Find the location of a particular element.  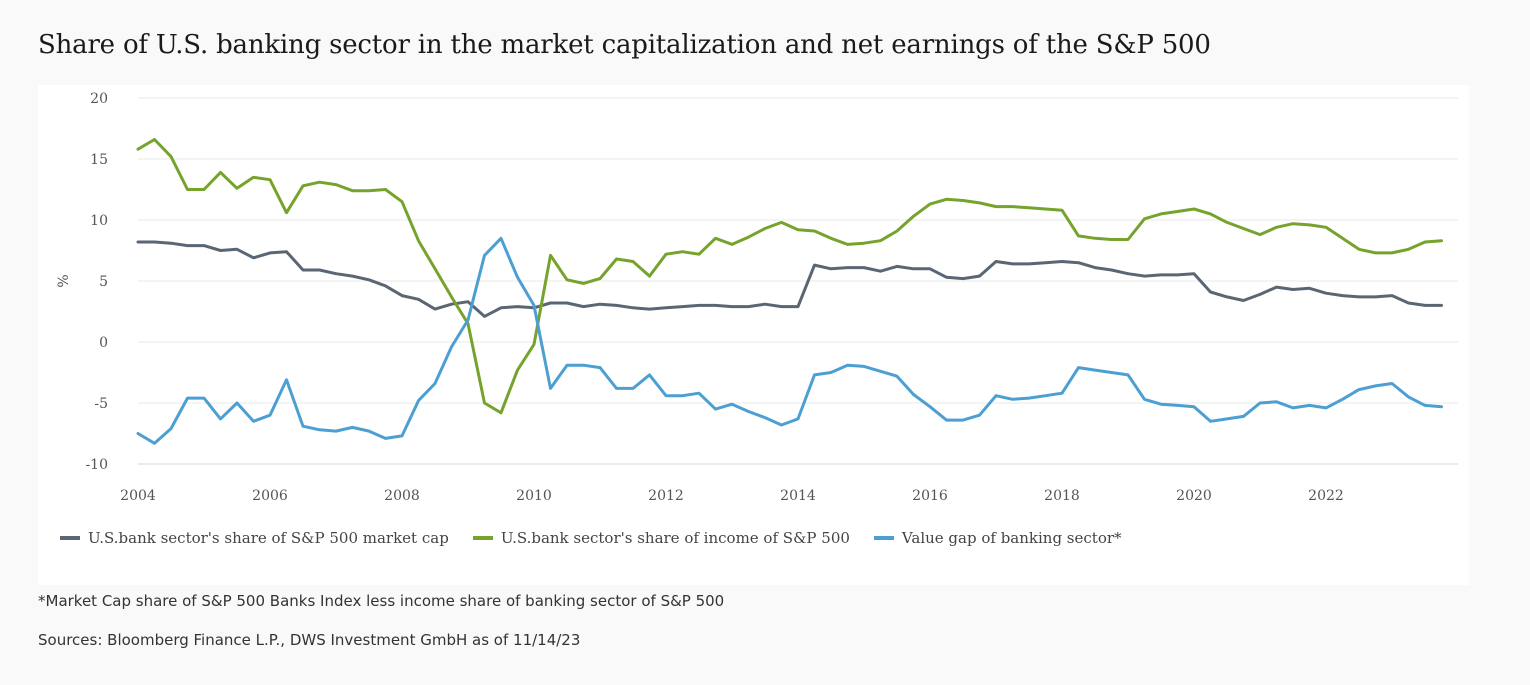

x-tick-label: 2016 is located at coordinates (930, 496).